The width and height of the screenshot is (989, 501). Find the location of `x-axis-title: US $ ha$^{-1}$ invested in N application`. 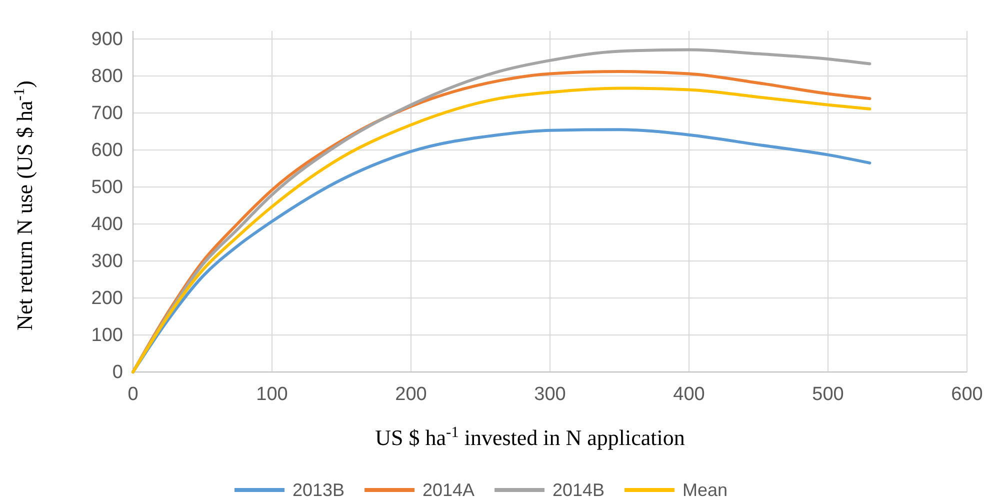

x-axis-title: US $ ha$^{-1}$ invested in N application is located at coordinates (530, 437).